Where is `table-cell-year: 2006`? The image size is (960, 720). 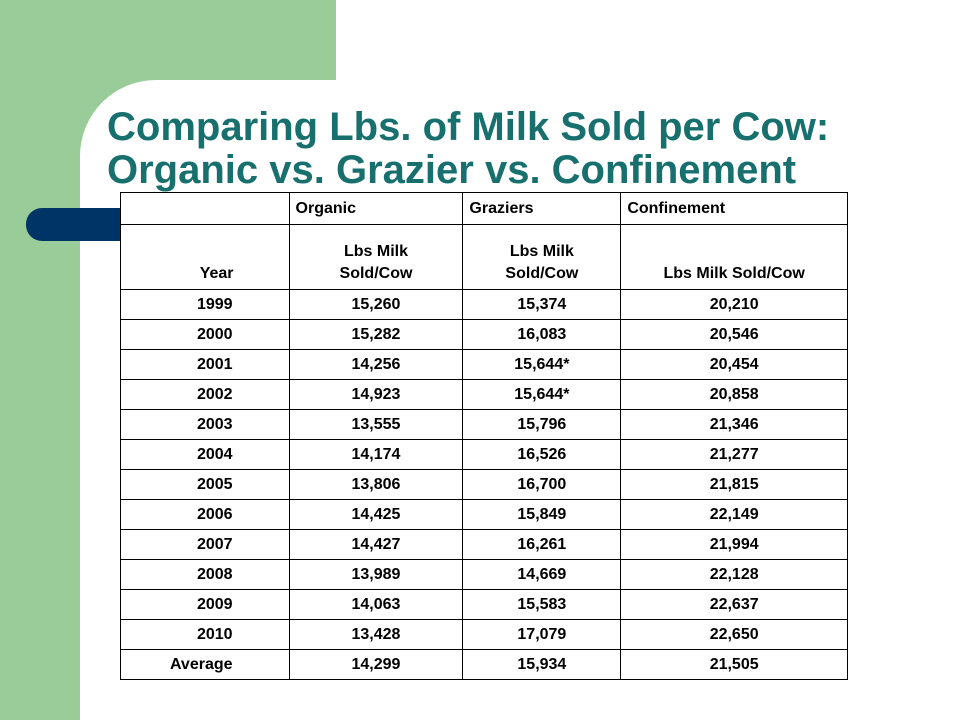
table-cell-year: 2006 is located at coordinates (205, 514).